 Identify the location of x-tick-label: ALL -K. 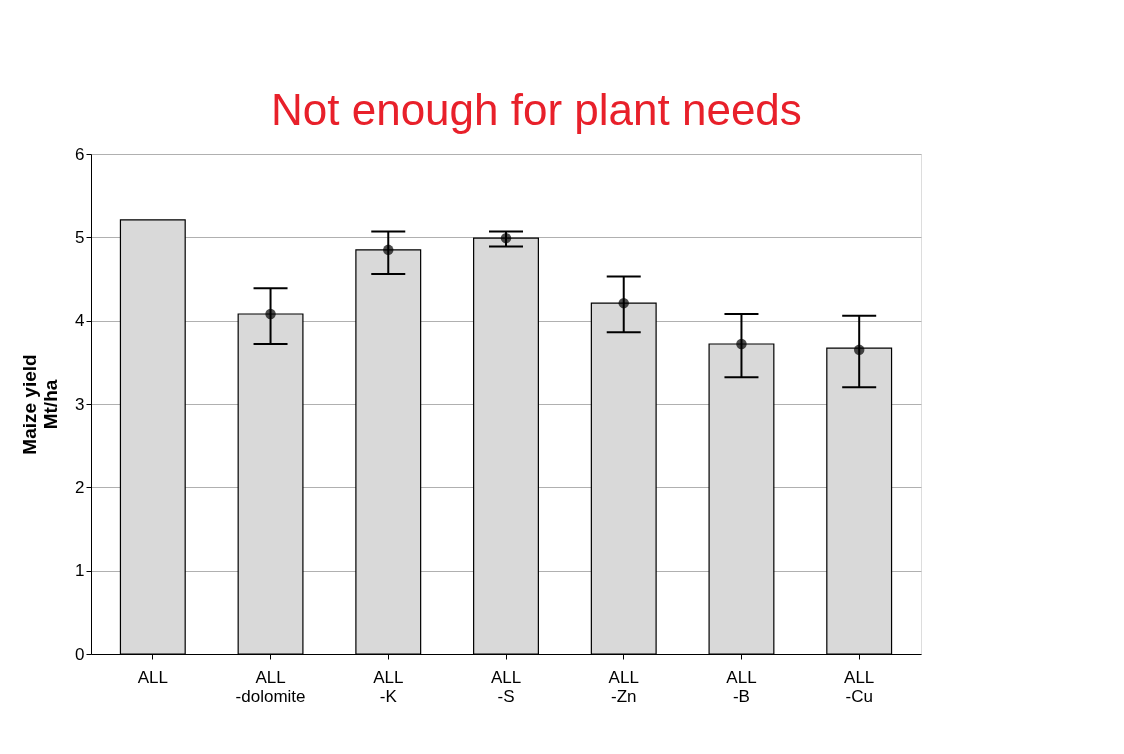
(388, 686).